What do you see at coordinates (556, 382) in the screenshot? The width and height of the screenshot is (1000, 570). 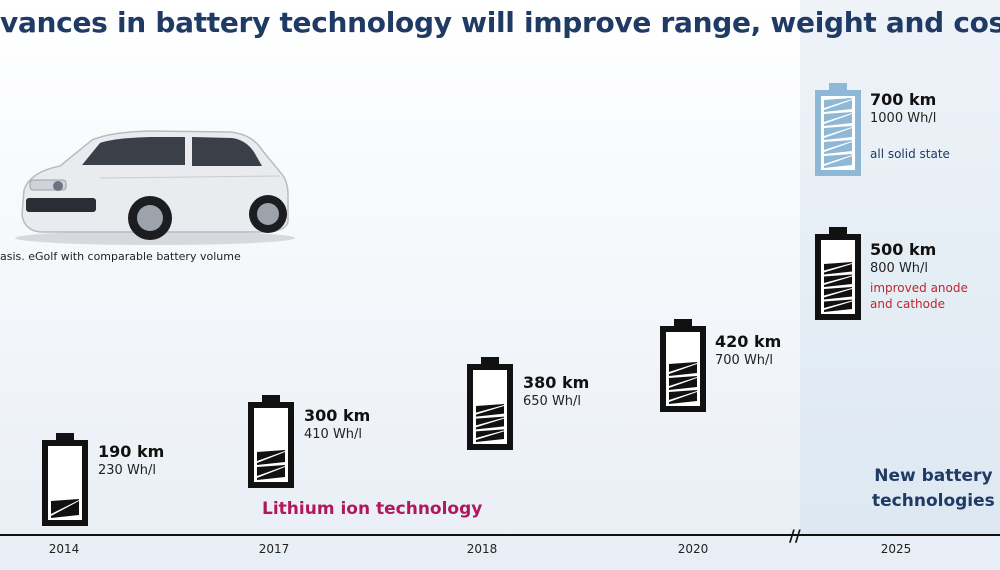 I see `range-label: 380 km` at bounding box center [556, 382].